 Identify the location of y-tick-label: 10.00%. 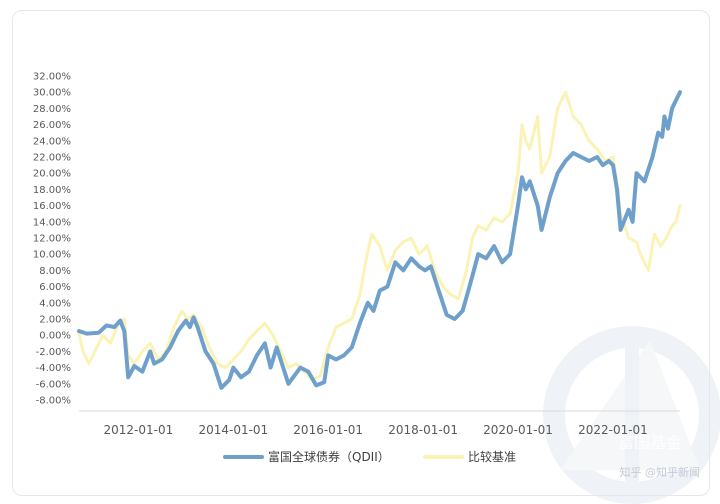
(52, 255).